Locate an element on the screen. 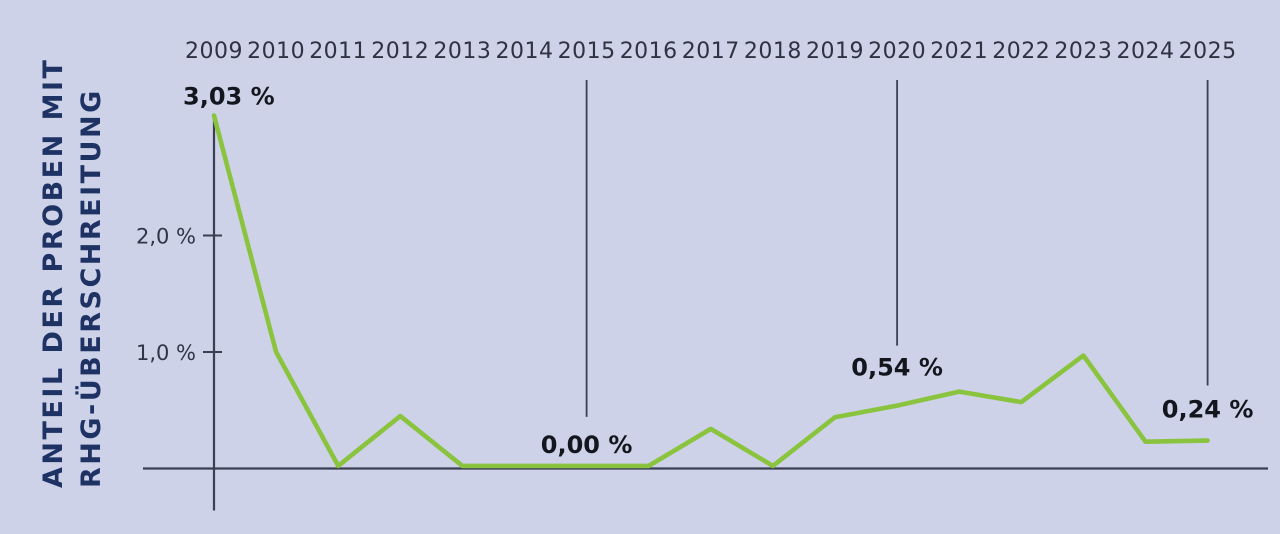  x-axis-year-label: 2010 is located at coordinates (276, 51).